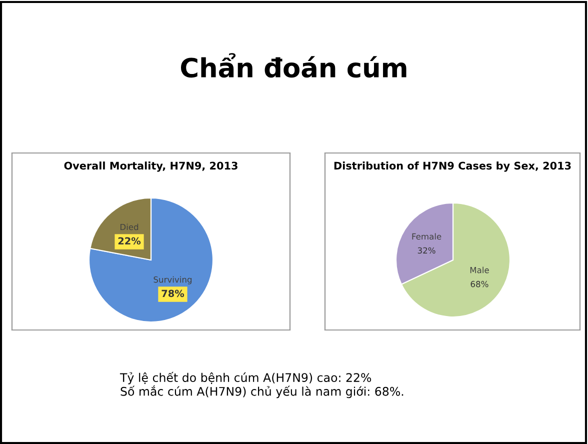 The height and width of the screenshot is (444, 588). What do you see at coordinates (293, 65) in the screenshot?
I see `text: Chẩn đoán cúm` at bounding box center [293, 65].